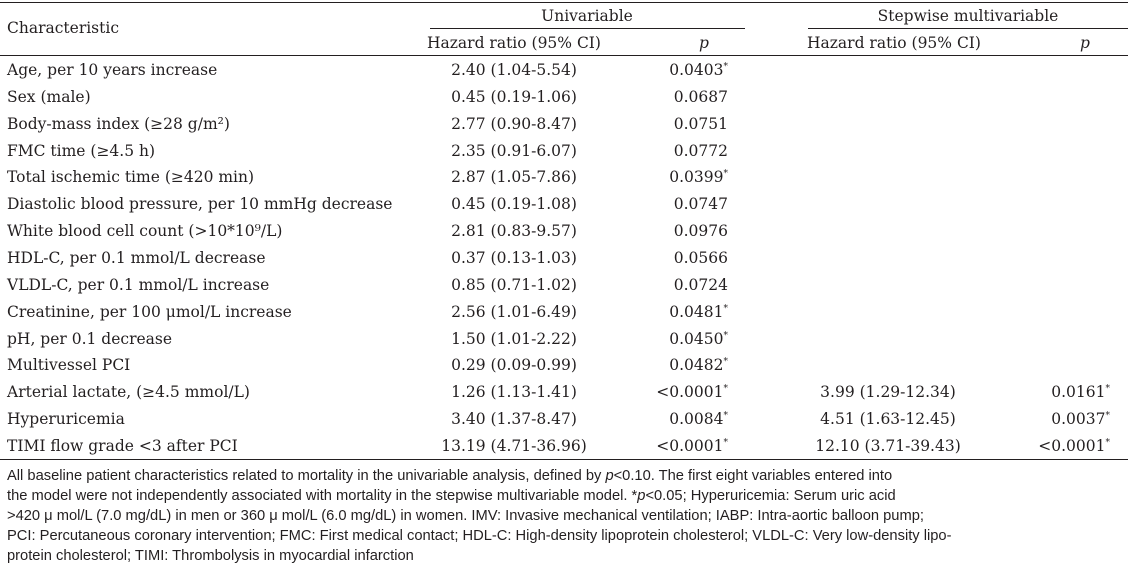 The height and width of the screenshot is (577, 1128). I want to click on univariable-hazard-ratio: 0.37 (0.13-1.03), so click(514, 258).